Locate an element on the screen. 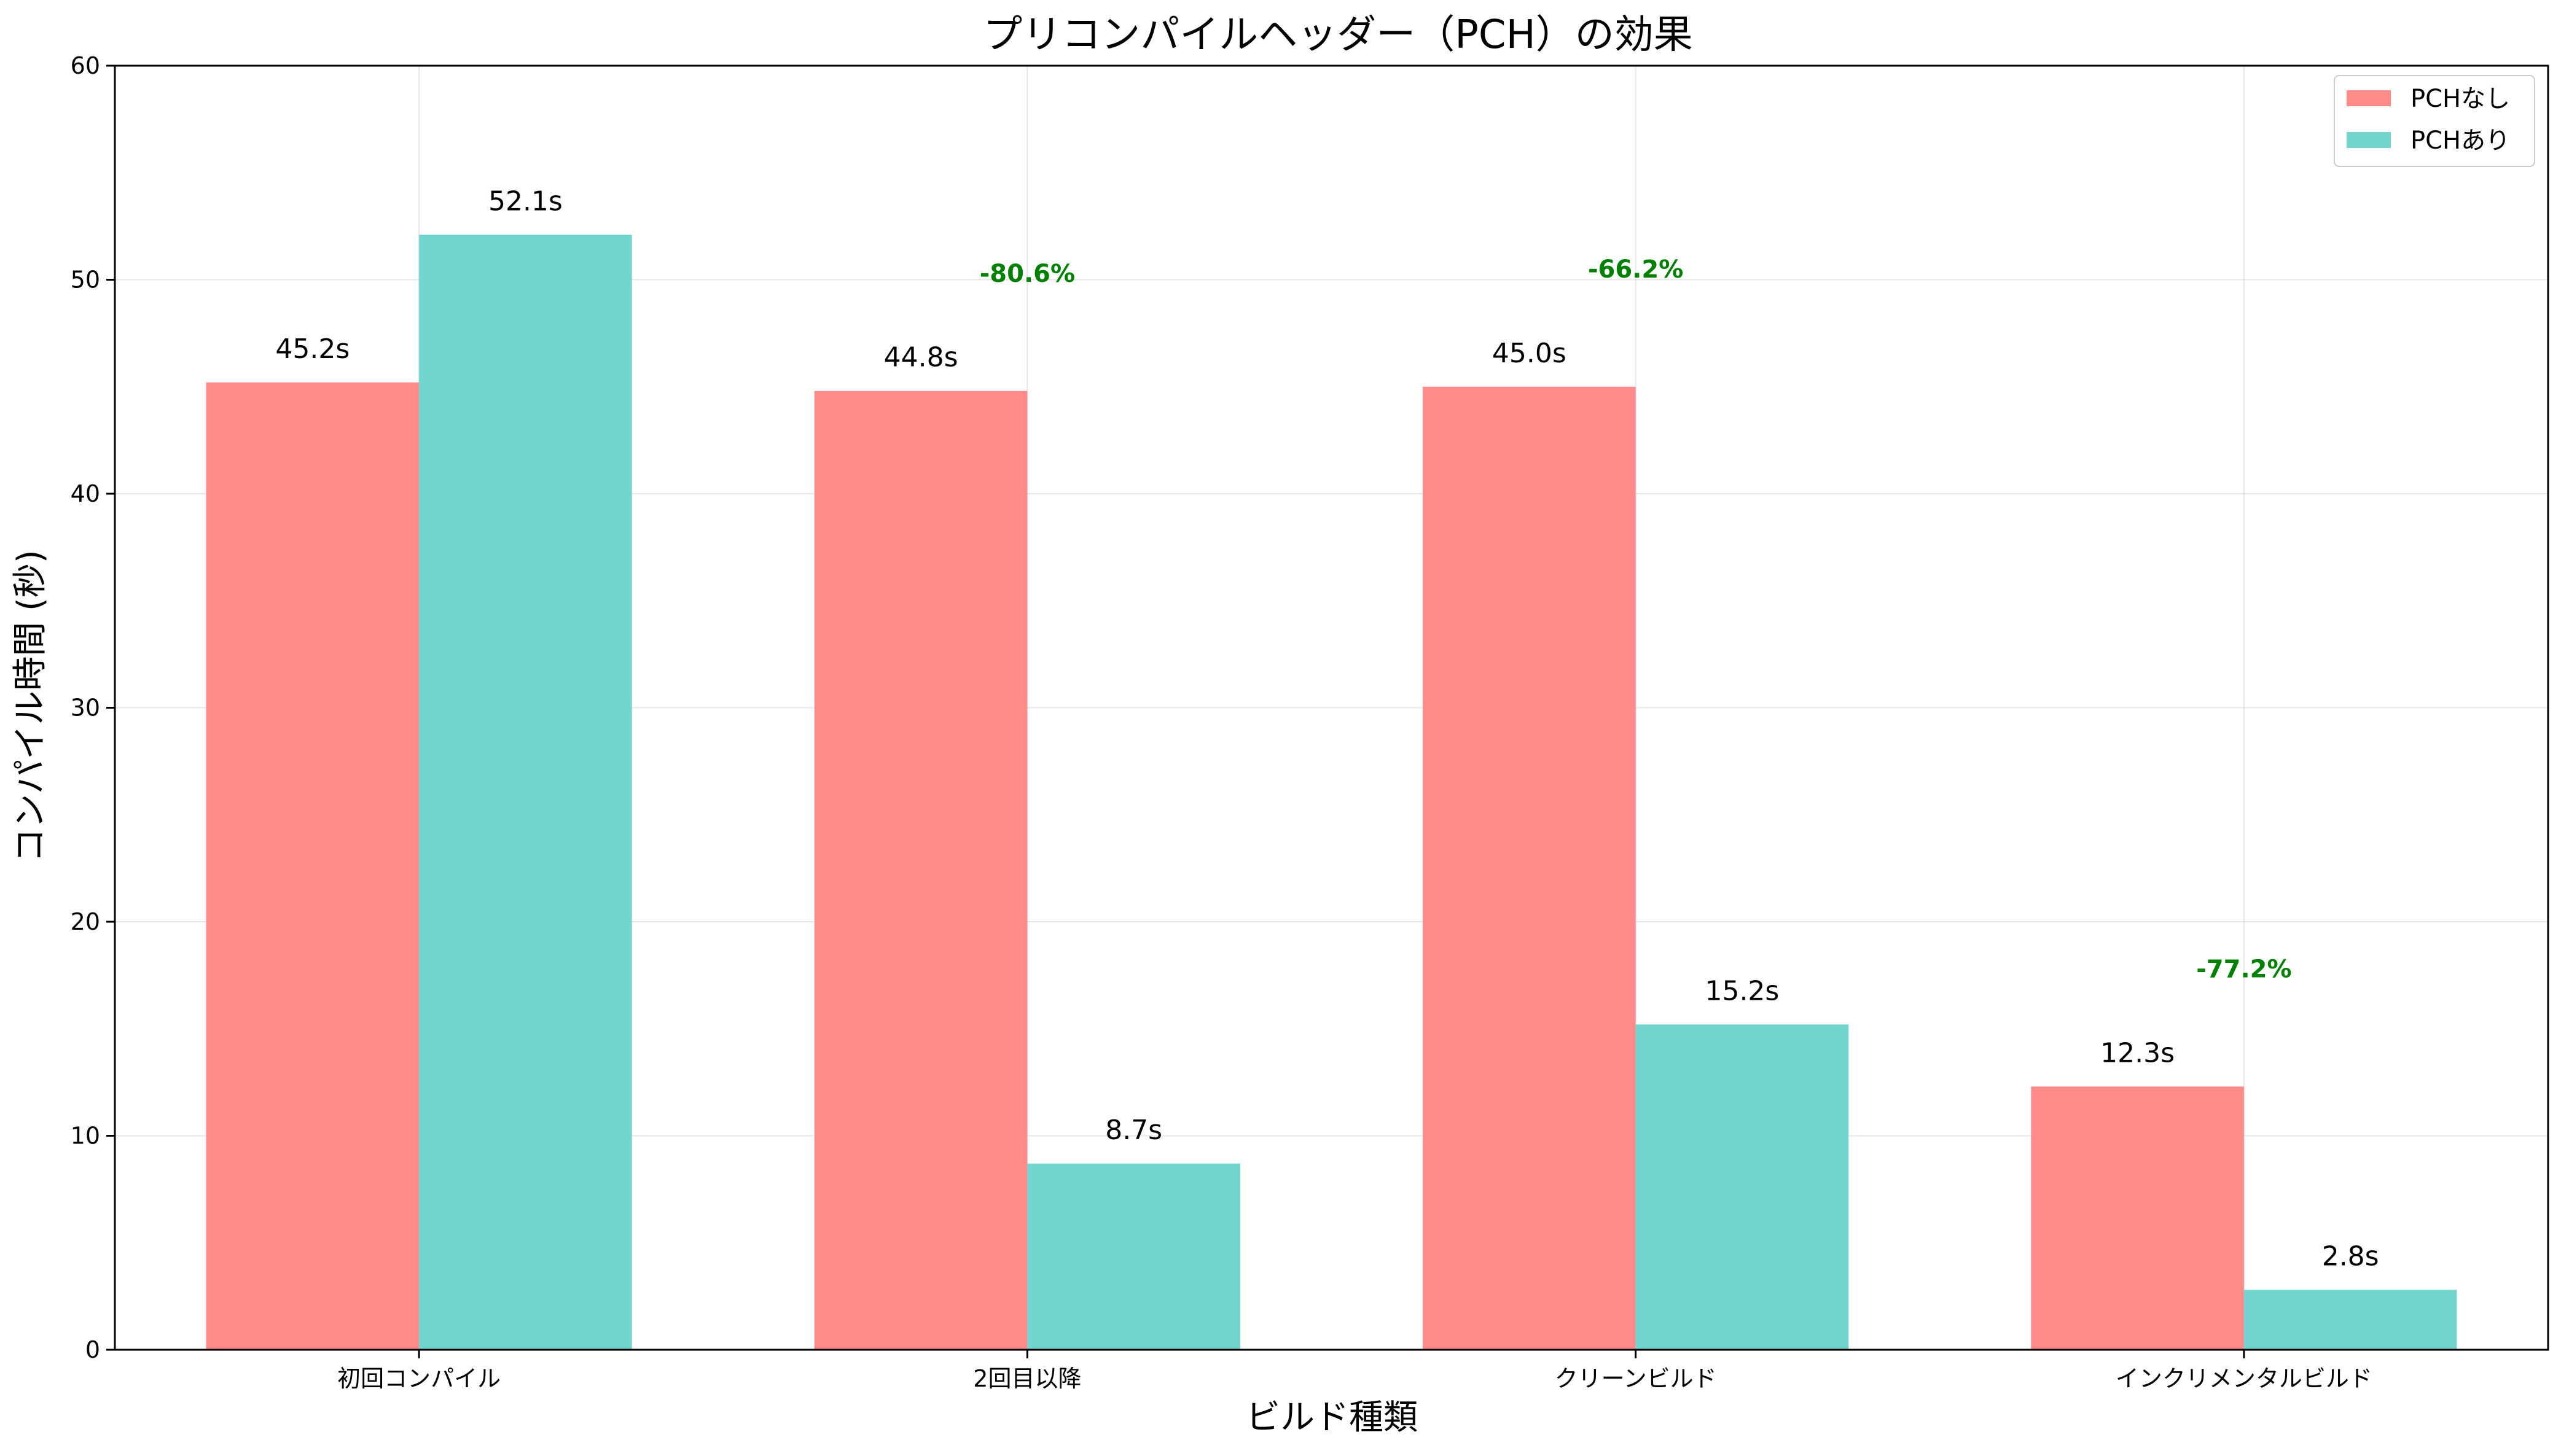 This screenshot has height=1456, width=2561. y-tick-label: 0 is located at coordinates (92, 1349).